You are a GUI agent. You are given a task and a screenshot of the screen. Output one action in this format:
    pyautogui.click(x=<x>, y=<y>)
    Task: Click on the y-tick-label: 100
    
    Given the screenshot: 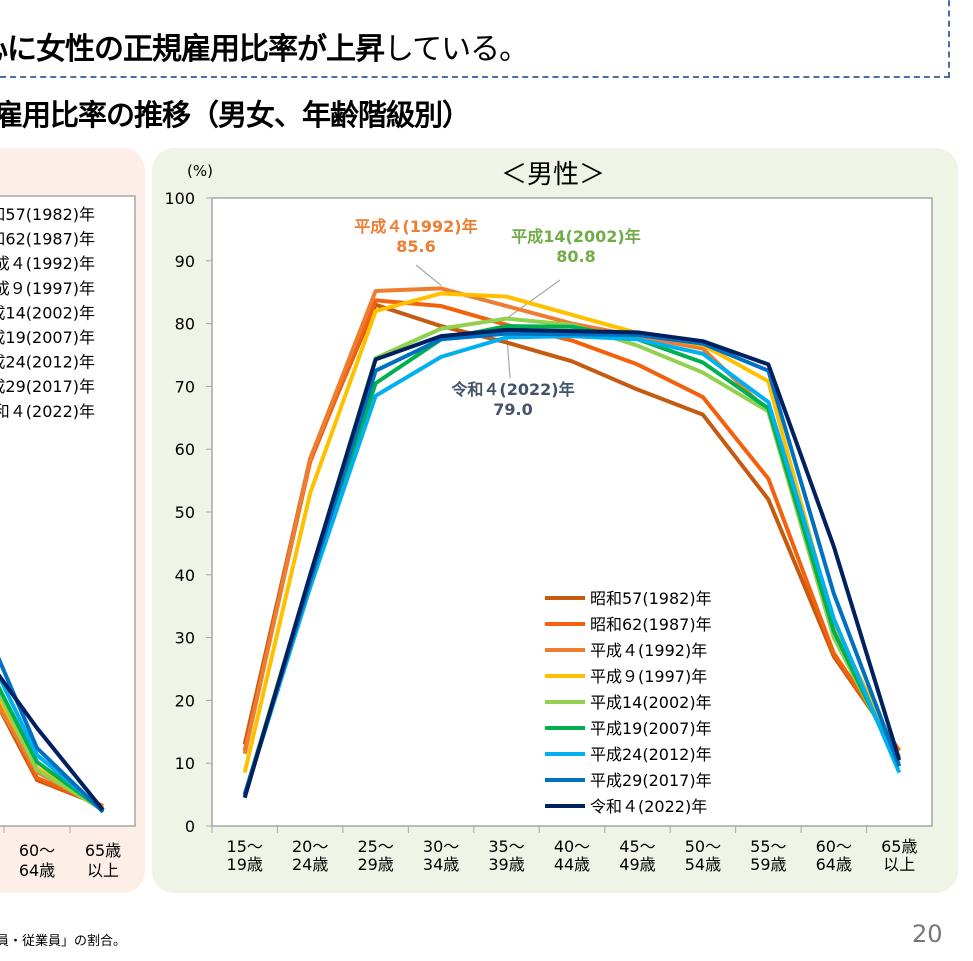 What is the action you would take?
    pyautogui.click(x=179, y=198)
    